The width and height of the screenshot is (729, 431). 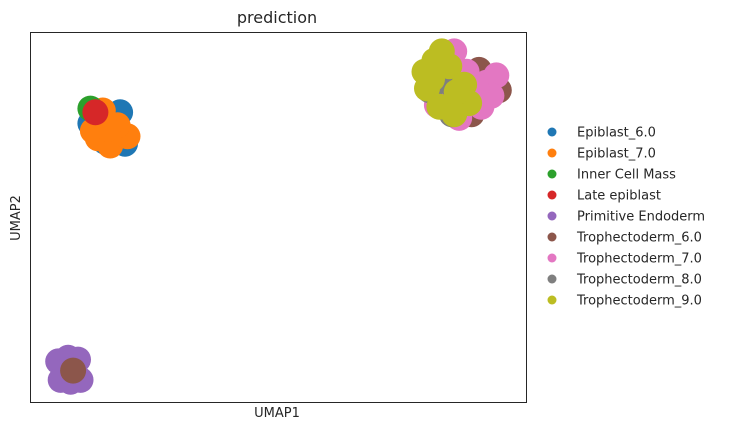 What do you see at coordinates (639, 259) in the screenshot?
I see `legend-label-trophectoderm-7-0: Trophectoderm_7.0` at bounding box center [639, 259].